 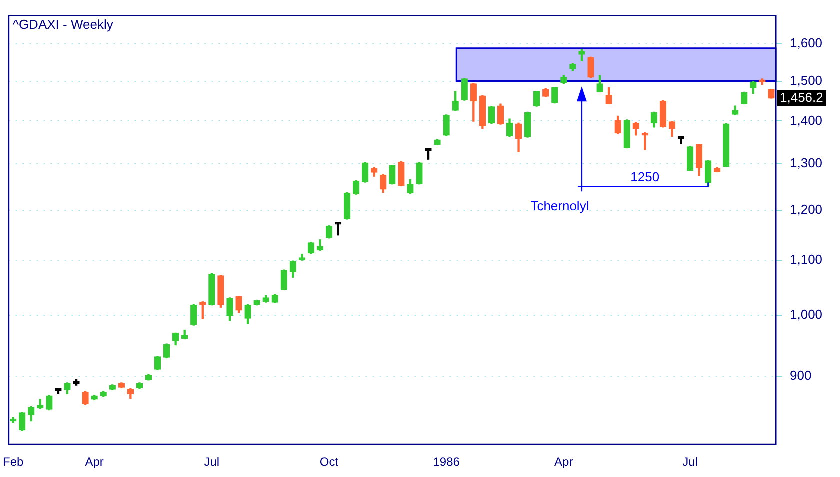 I want to click on text: 1,456.2, so click(x=802, y=98).